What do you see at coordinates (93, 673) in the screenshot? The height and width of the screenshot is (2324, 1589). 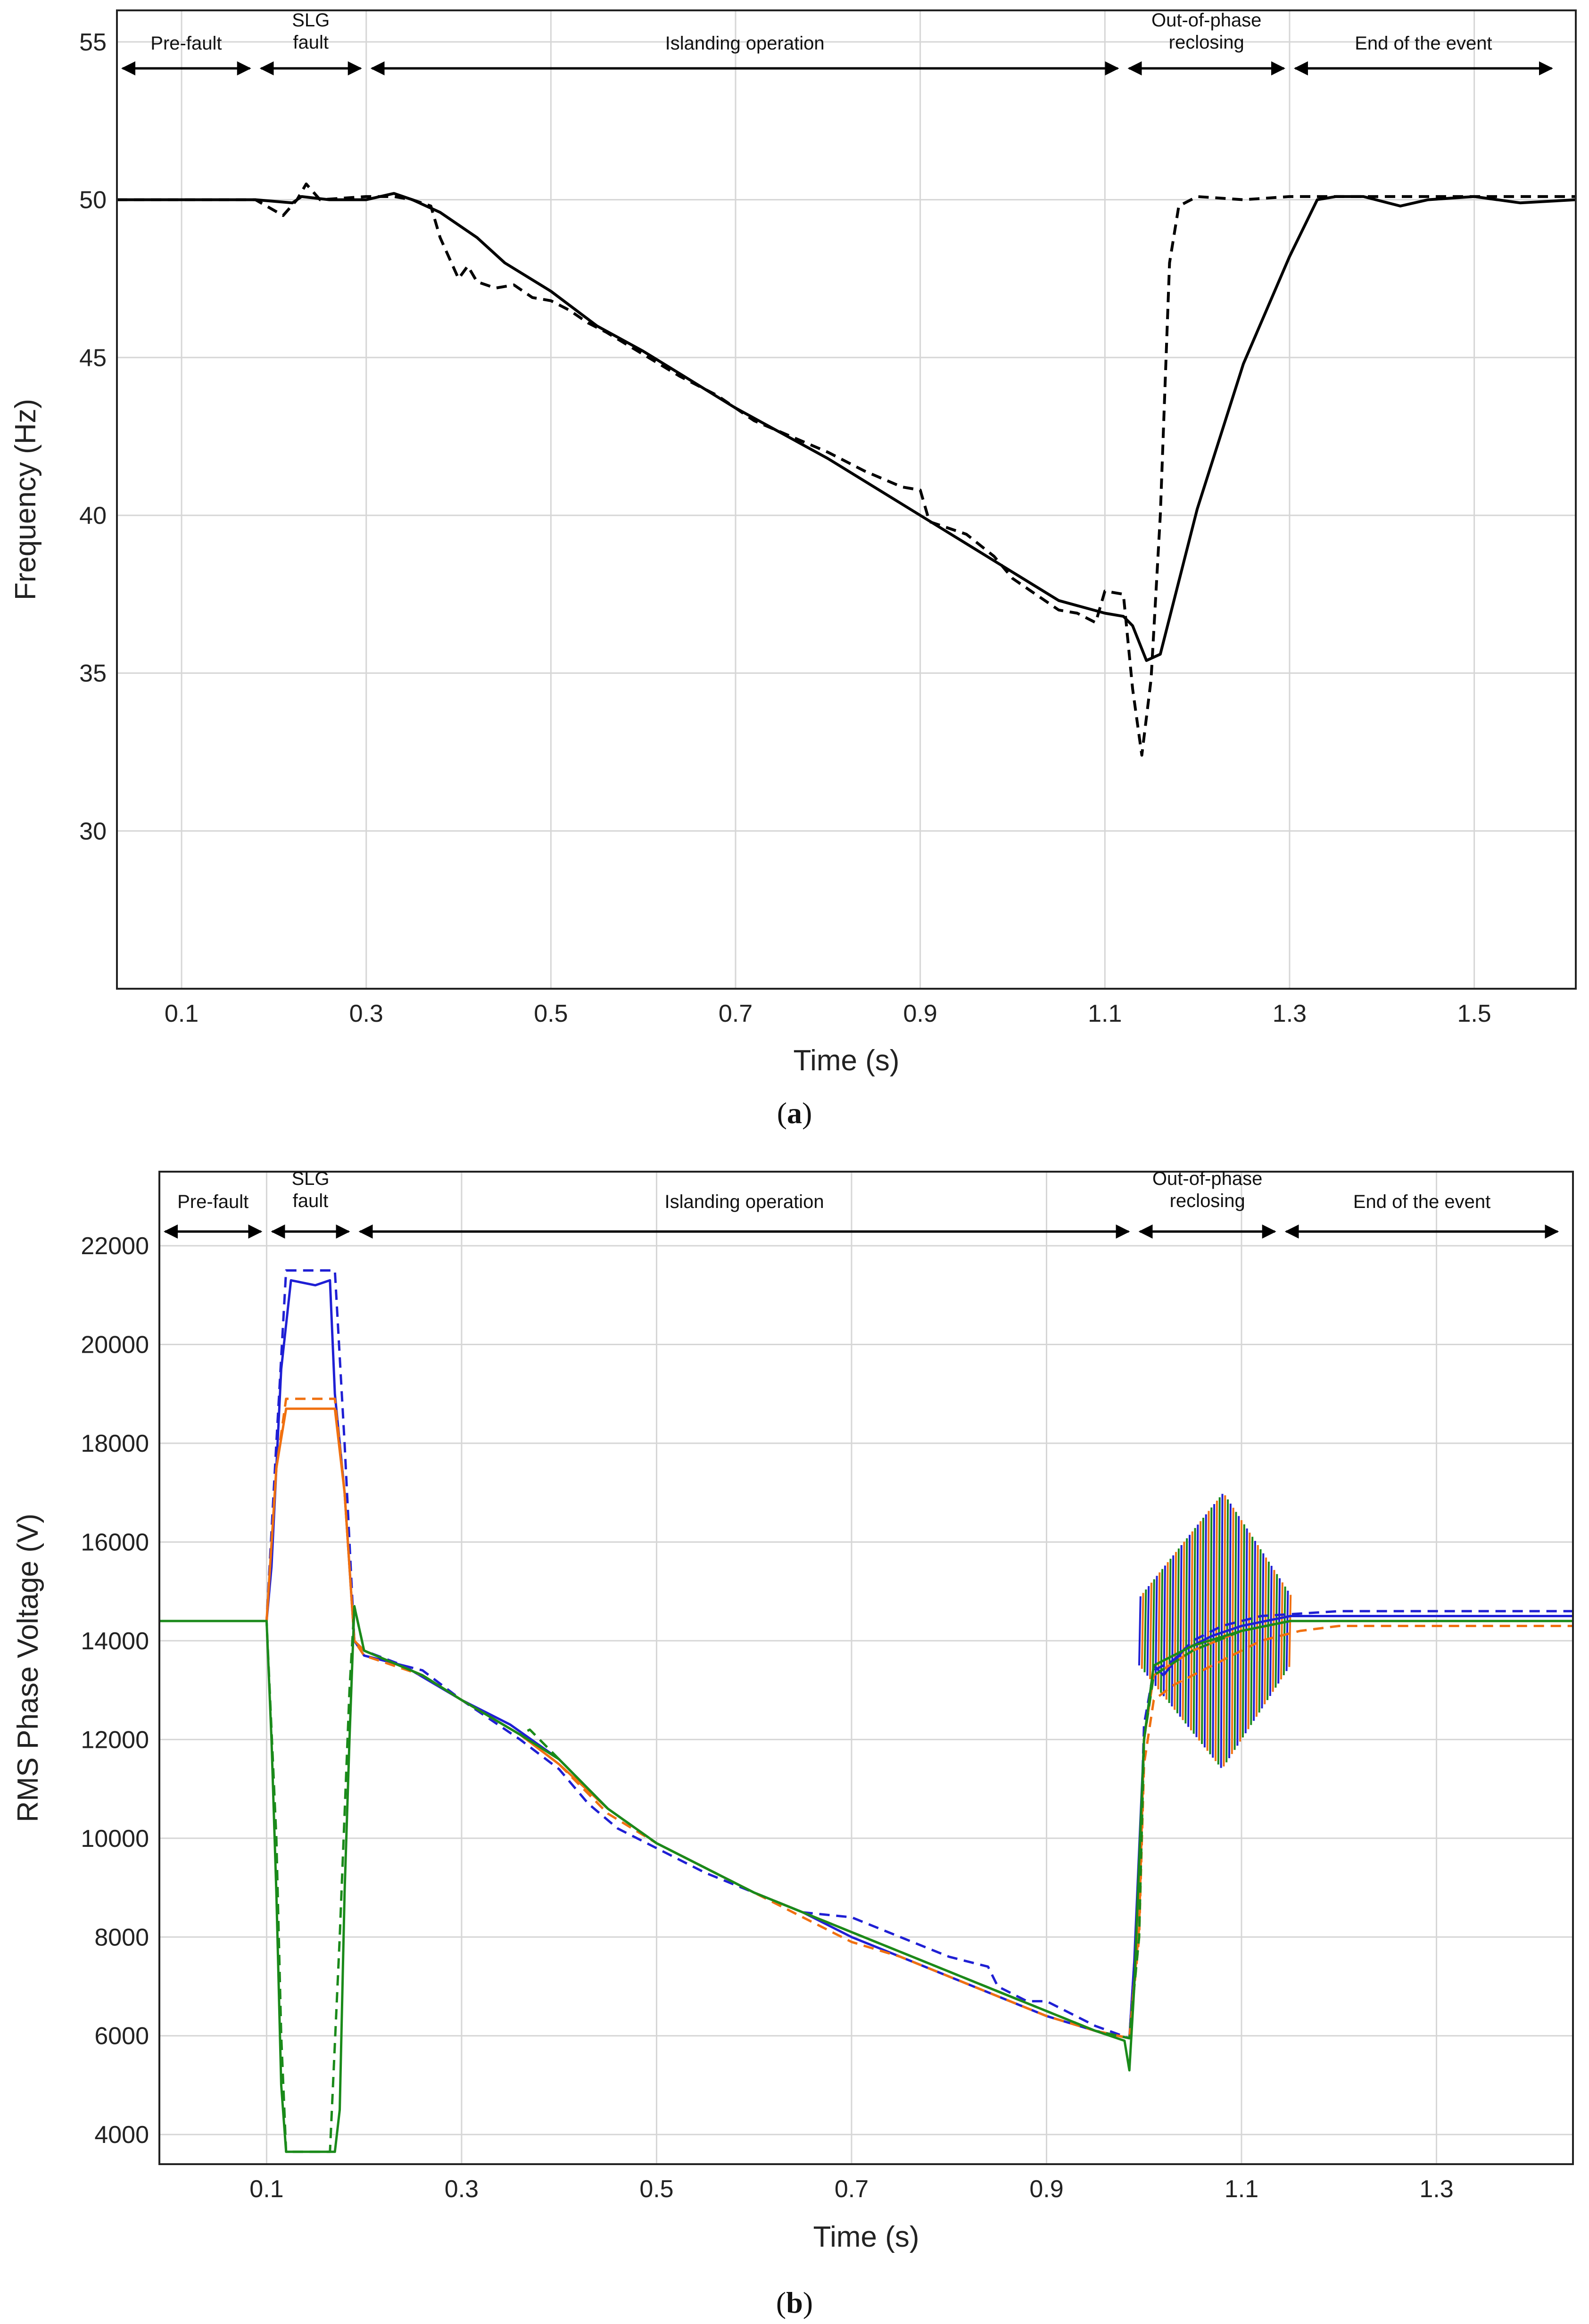 I see `y-tick-label: 35` at bounding box center [93, 673].